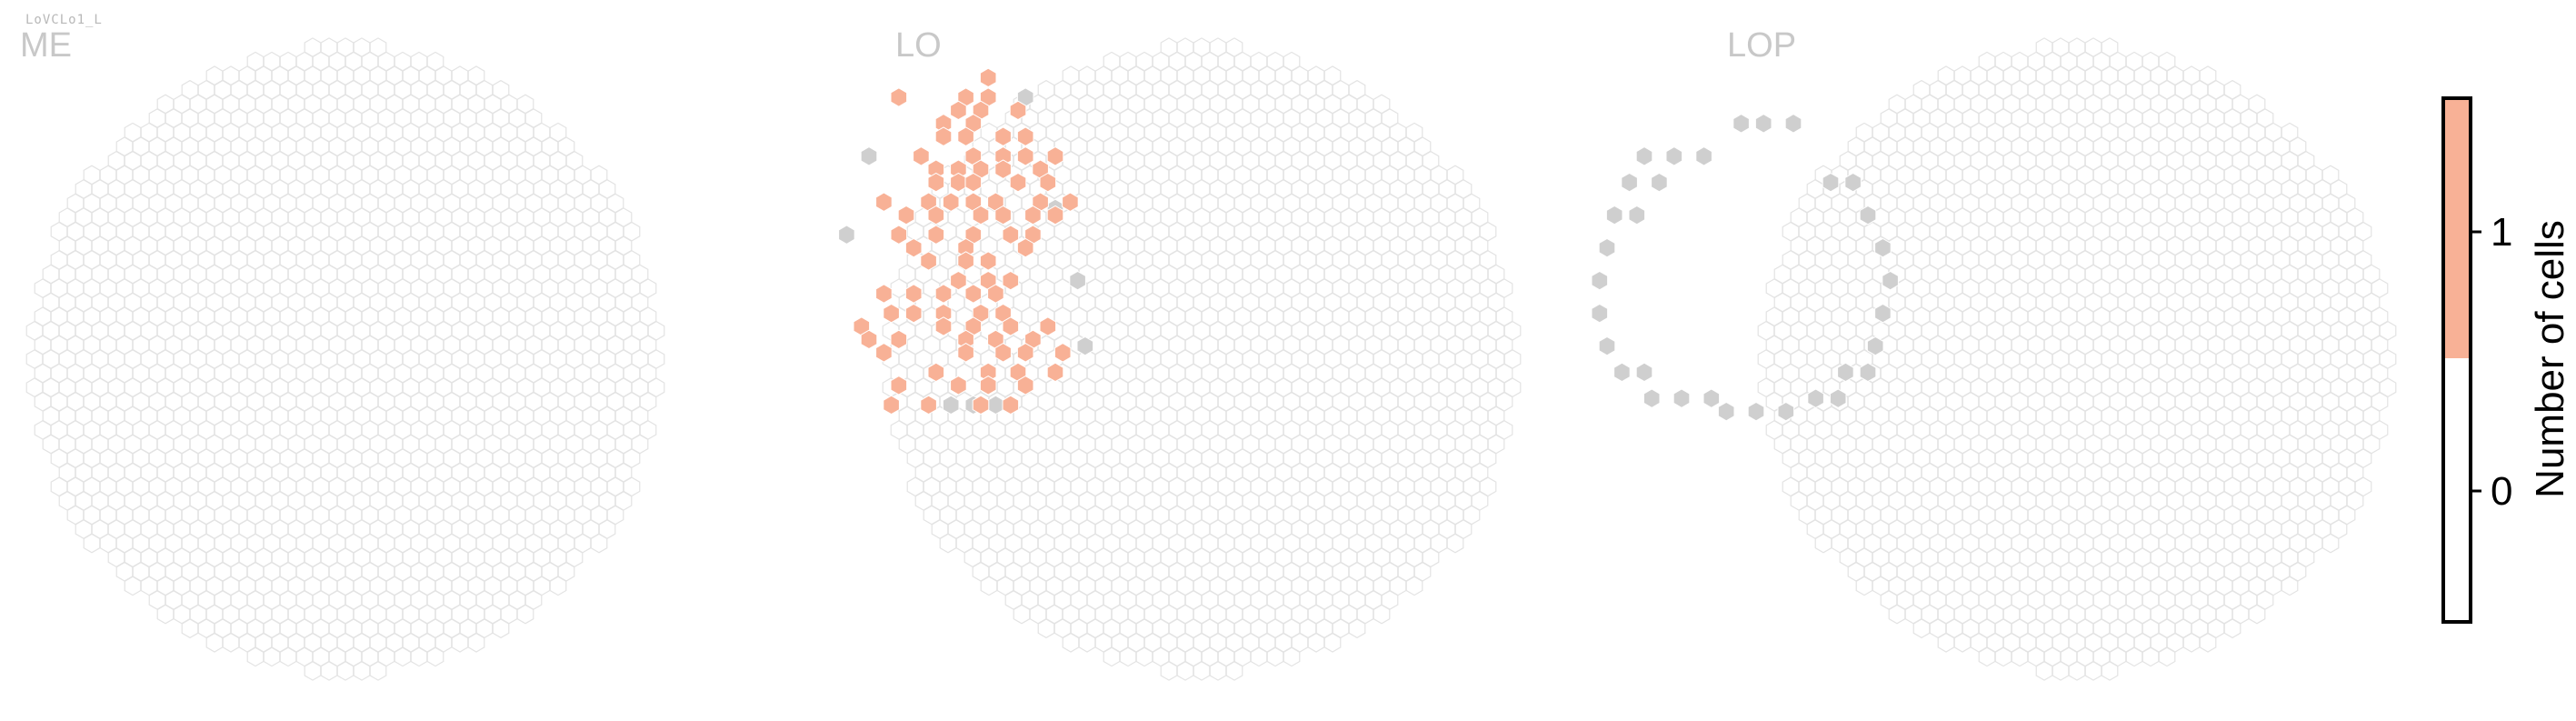 This screenshot has width=2576, height=721. I want to click on panel-title-lo: LO, so click(918, 45).